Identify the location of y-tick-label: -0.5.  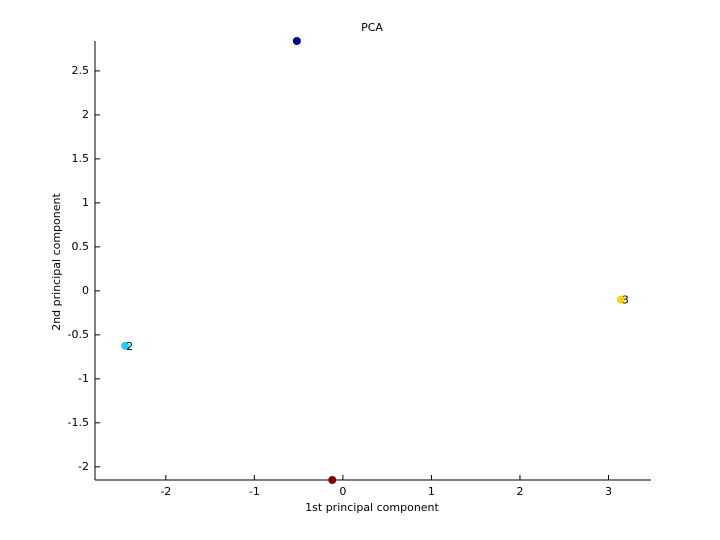
(78, 334).